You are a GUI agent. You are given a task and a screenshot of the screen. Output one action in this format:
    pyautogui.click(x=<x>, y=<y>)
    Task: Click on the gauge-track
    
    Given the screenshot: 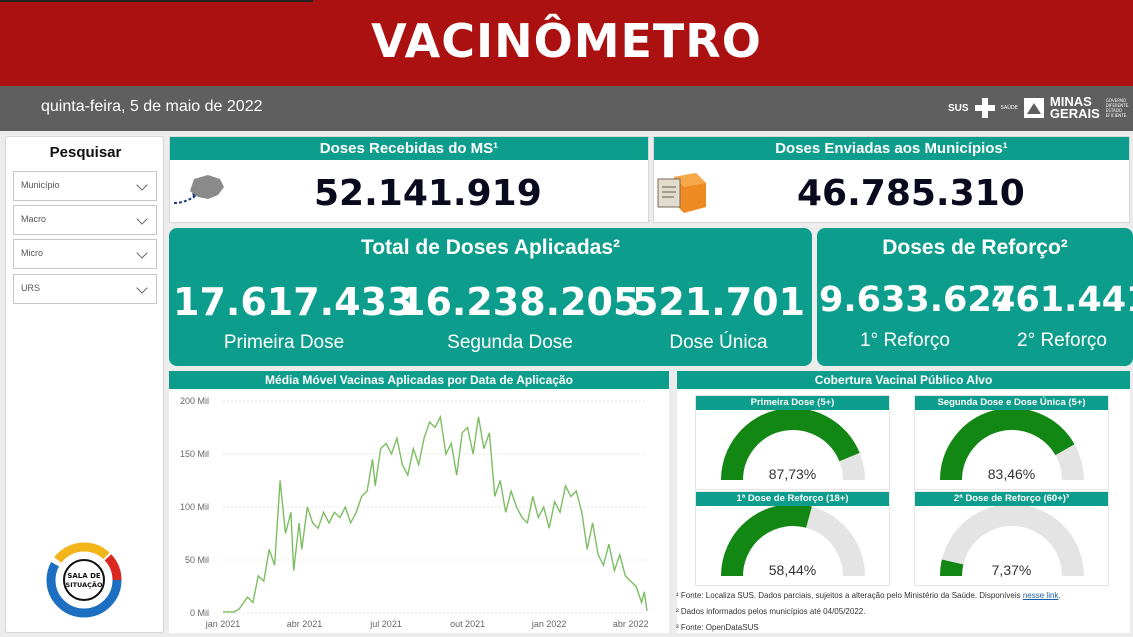 What is the action you would take?
    pyautogui.click(x=1012, y=541)
    